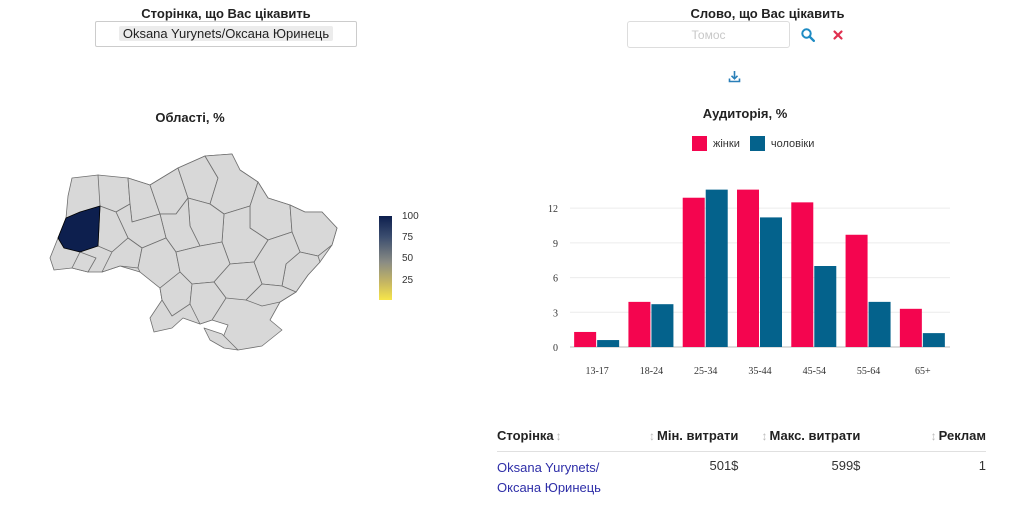 This screenshot has height=526, width=1030. I want to click on x-tick-label: 65+, so click(923, 371).